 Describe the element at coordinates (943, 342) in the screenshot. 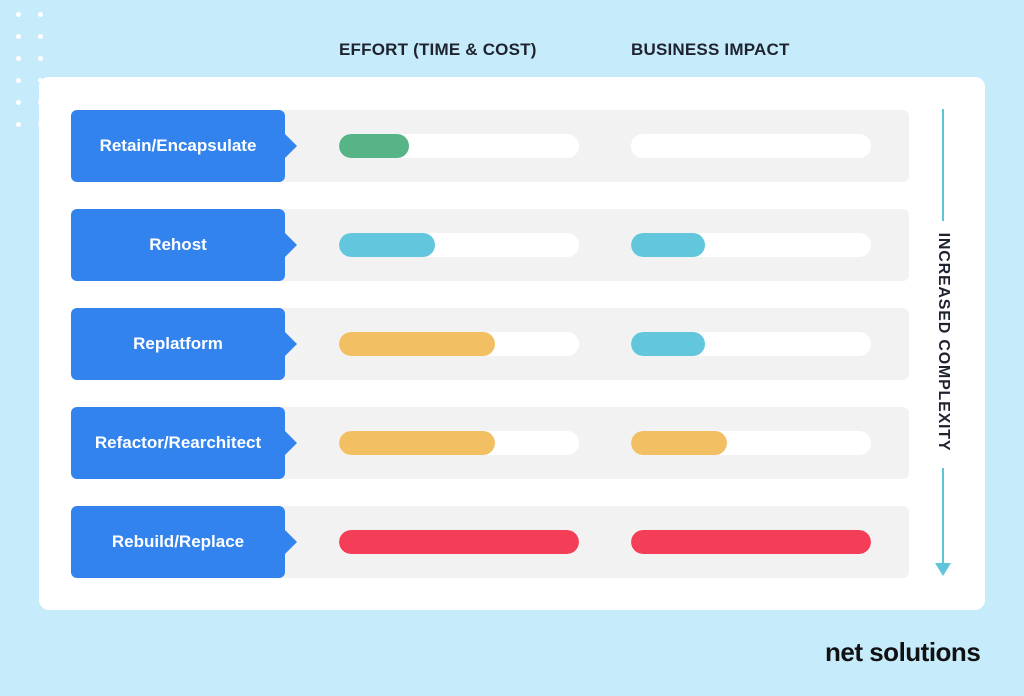

I see `complexity-axis-label: INCREASED COMPLEXITY` at that location.